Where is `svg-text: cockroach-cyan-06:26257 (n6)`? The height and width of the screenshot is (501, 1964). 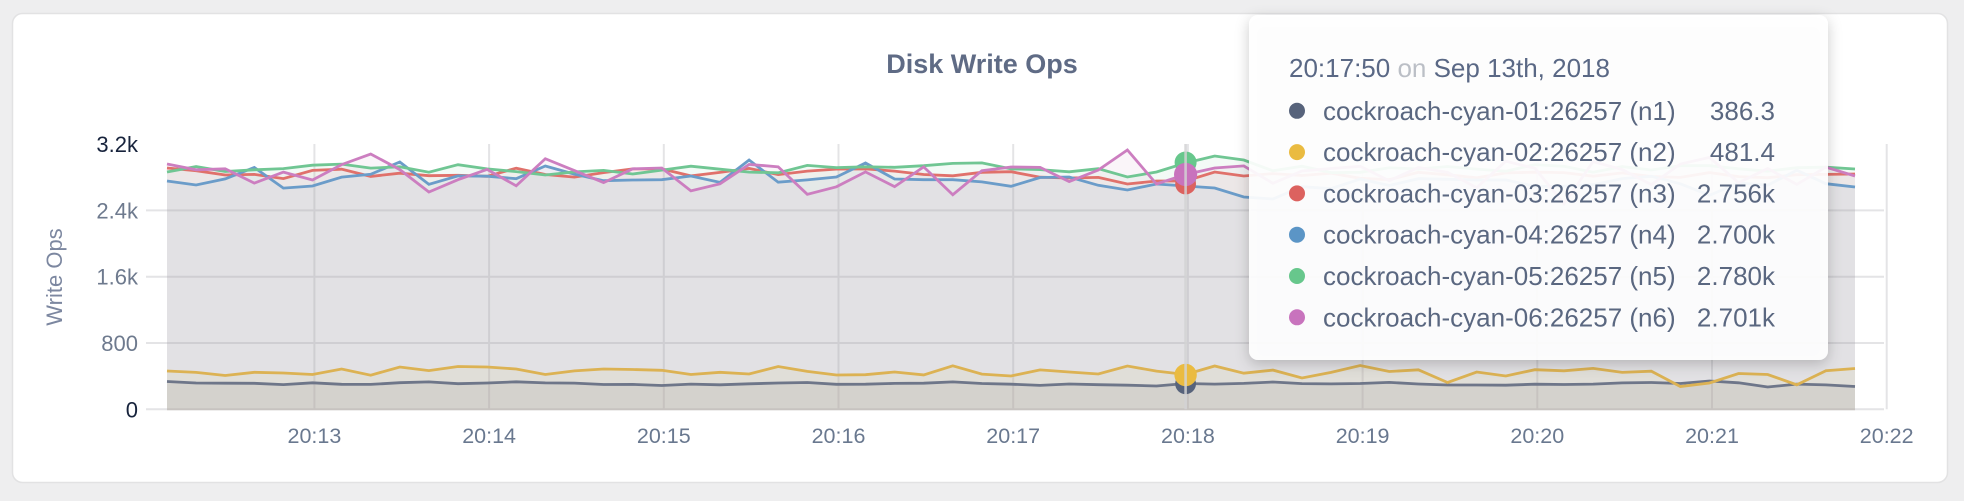 svg-text: cockroach-cyan-06:26257 (n6) is located at coordinates (1499, 317).